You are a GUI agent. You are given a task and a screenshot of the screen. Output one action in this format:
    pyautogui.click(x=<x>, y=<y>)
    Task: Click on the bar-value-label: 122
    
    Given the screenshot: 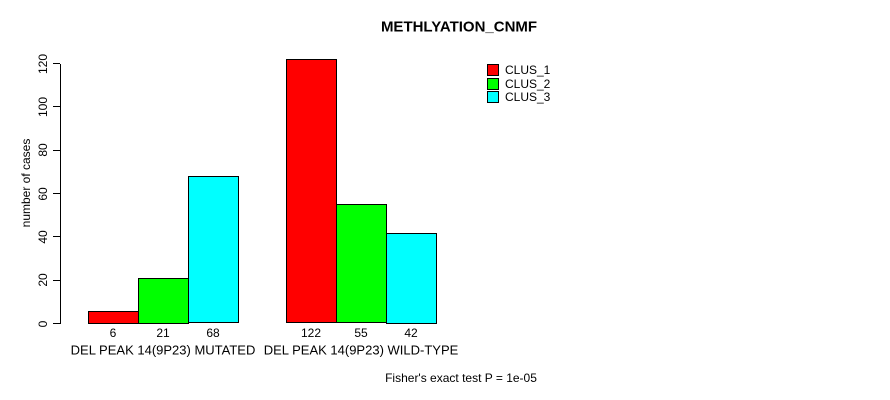 What is the action you would take?
    pyautogui.click(x=311, y=332)
    